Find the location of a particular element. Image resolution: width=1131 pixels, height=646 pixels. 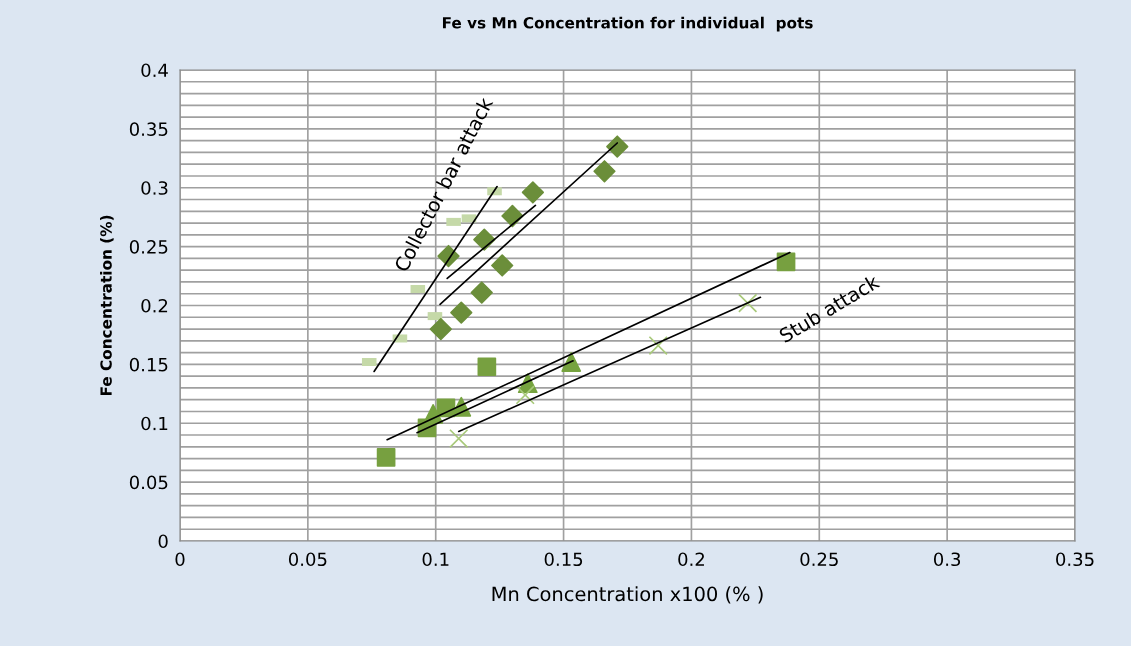

y-tick-label: 0.1 is located at coordinates (154, 423).